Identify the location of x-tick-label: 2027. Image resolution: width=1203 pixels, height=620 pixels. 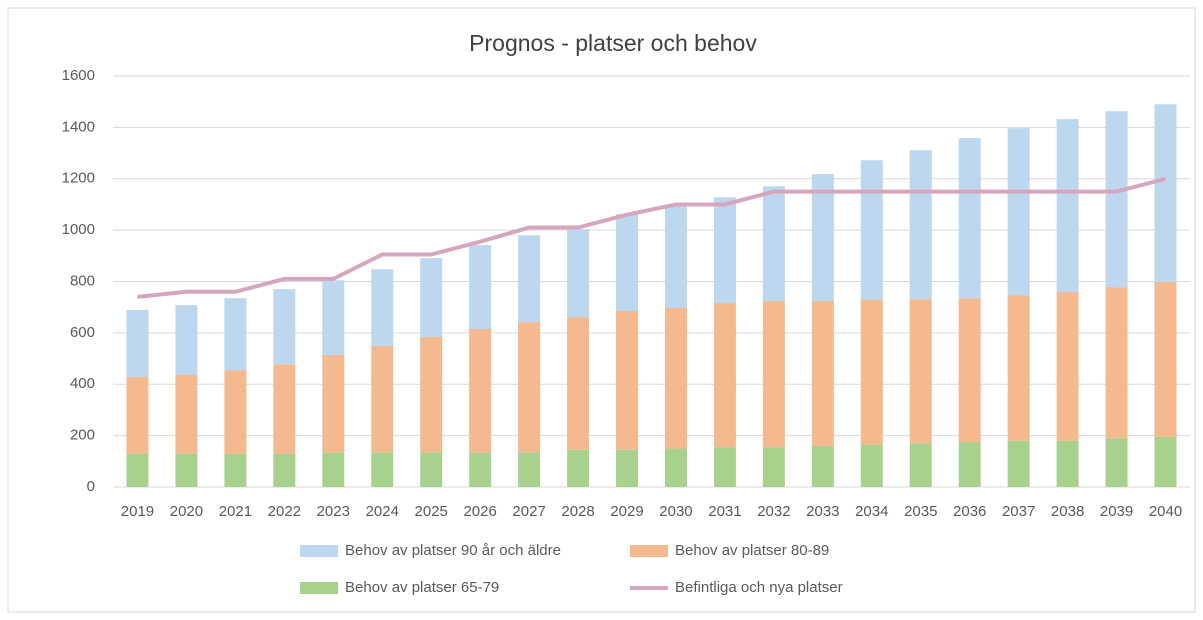
(528, 511).